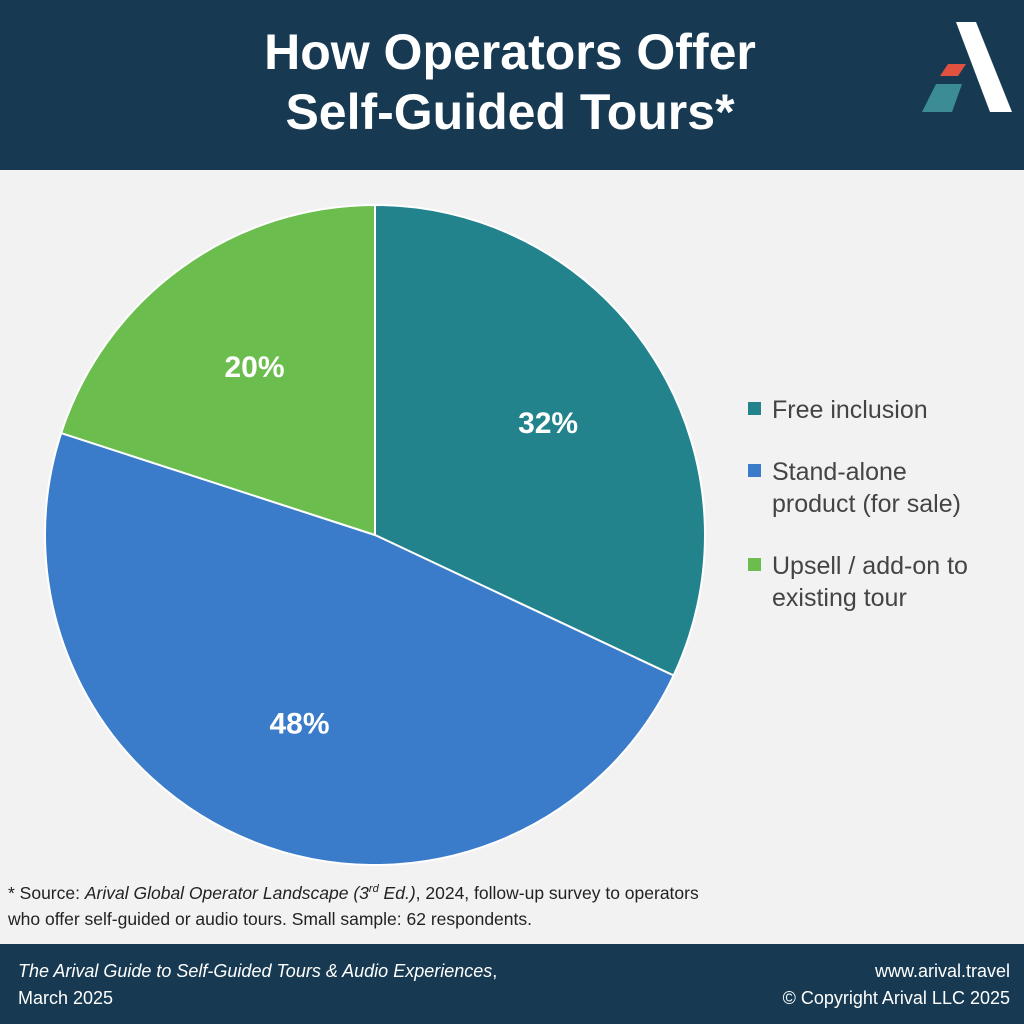 This screenshot has width=1024, height=1024. Describe the element at coordinates (754, 408) in the screenshot. I see `legend-swatch-teal` at that location.